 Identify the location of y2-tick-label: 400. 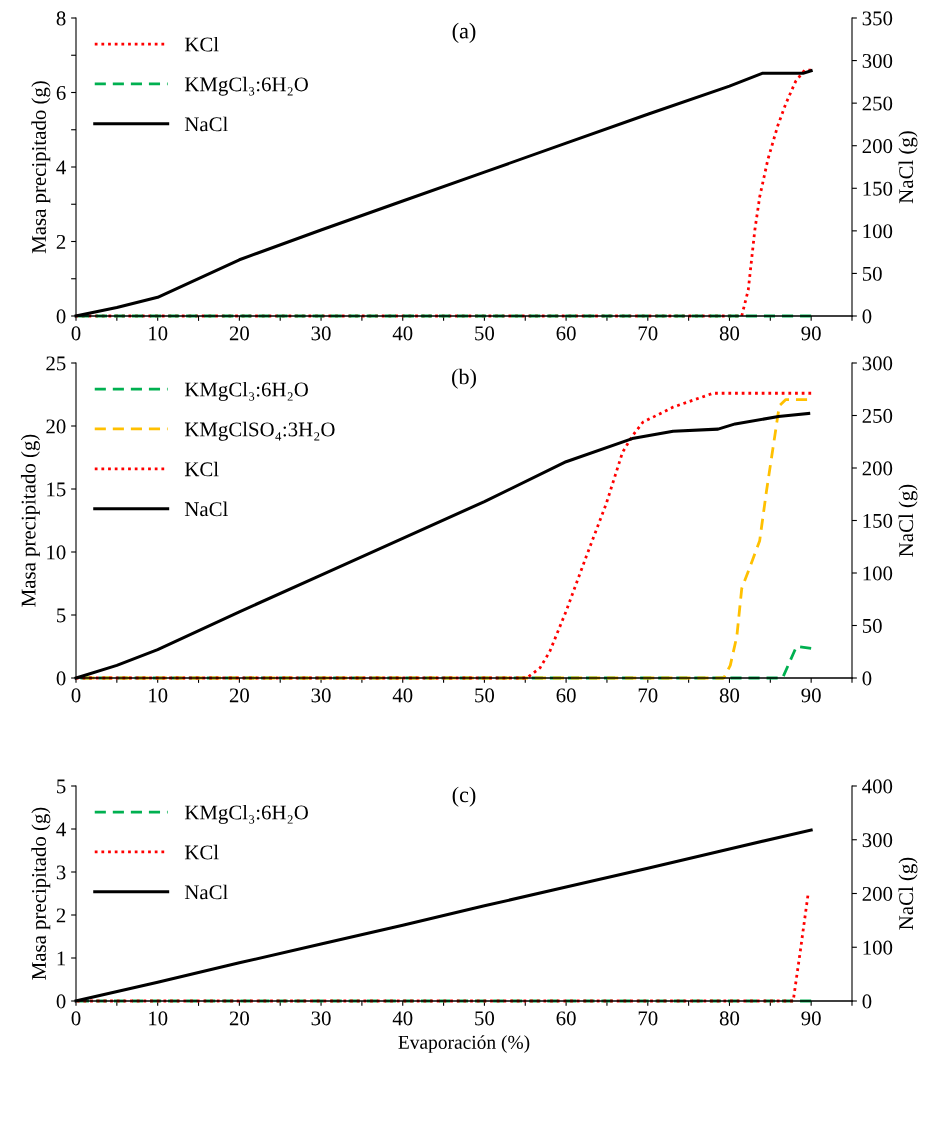
(877, 786).